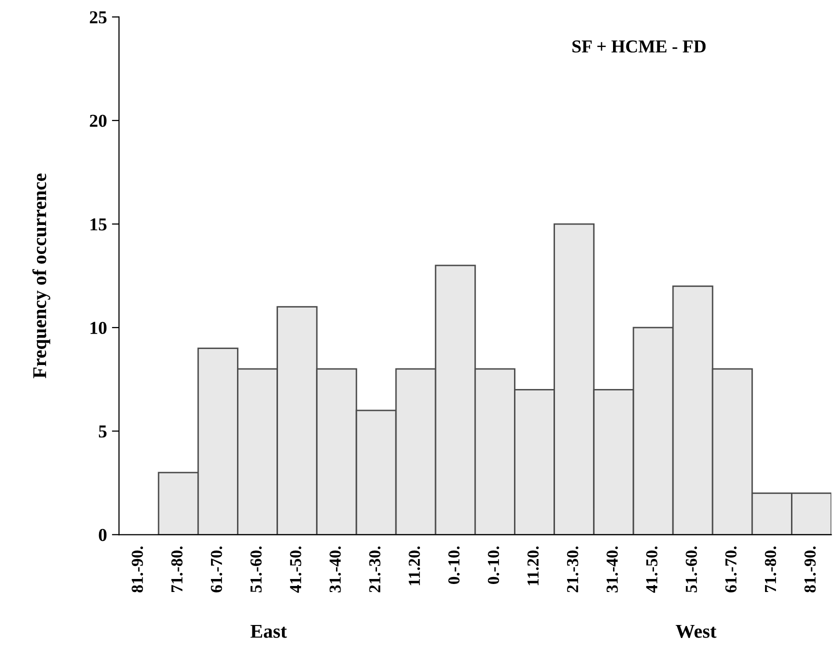  Describe the element at coordinates (696, 631) in the screenshot. I see `text: West` at that location.